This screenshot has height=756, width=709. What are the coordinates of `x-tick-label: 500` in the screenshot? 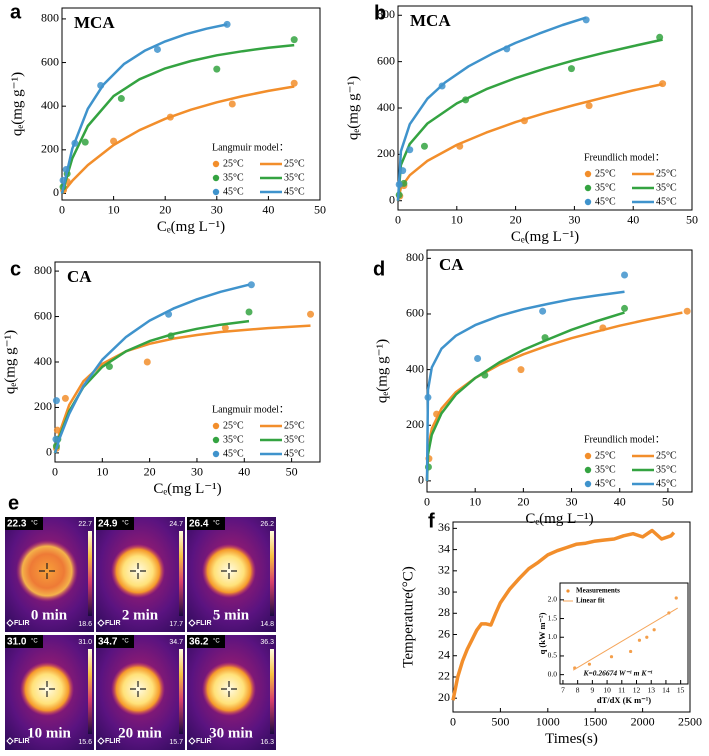 It's located at (500, 722).